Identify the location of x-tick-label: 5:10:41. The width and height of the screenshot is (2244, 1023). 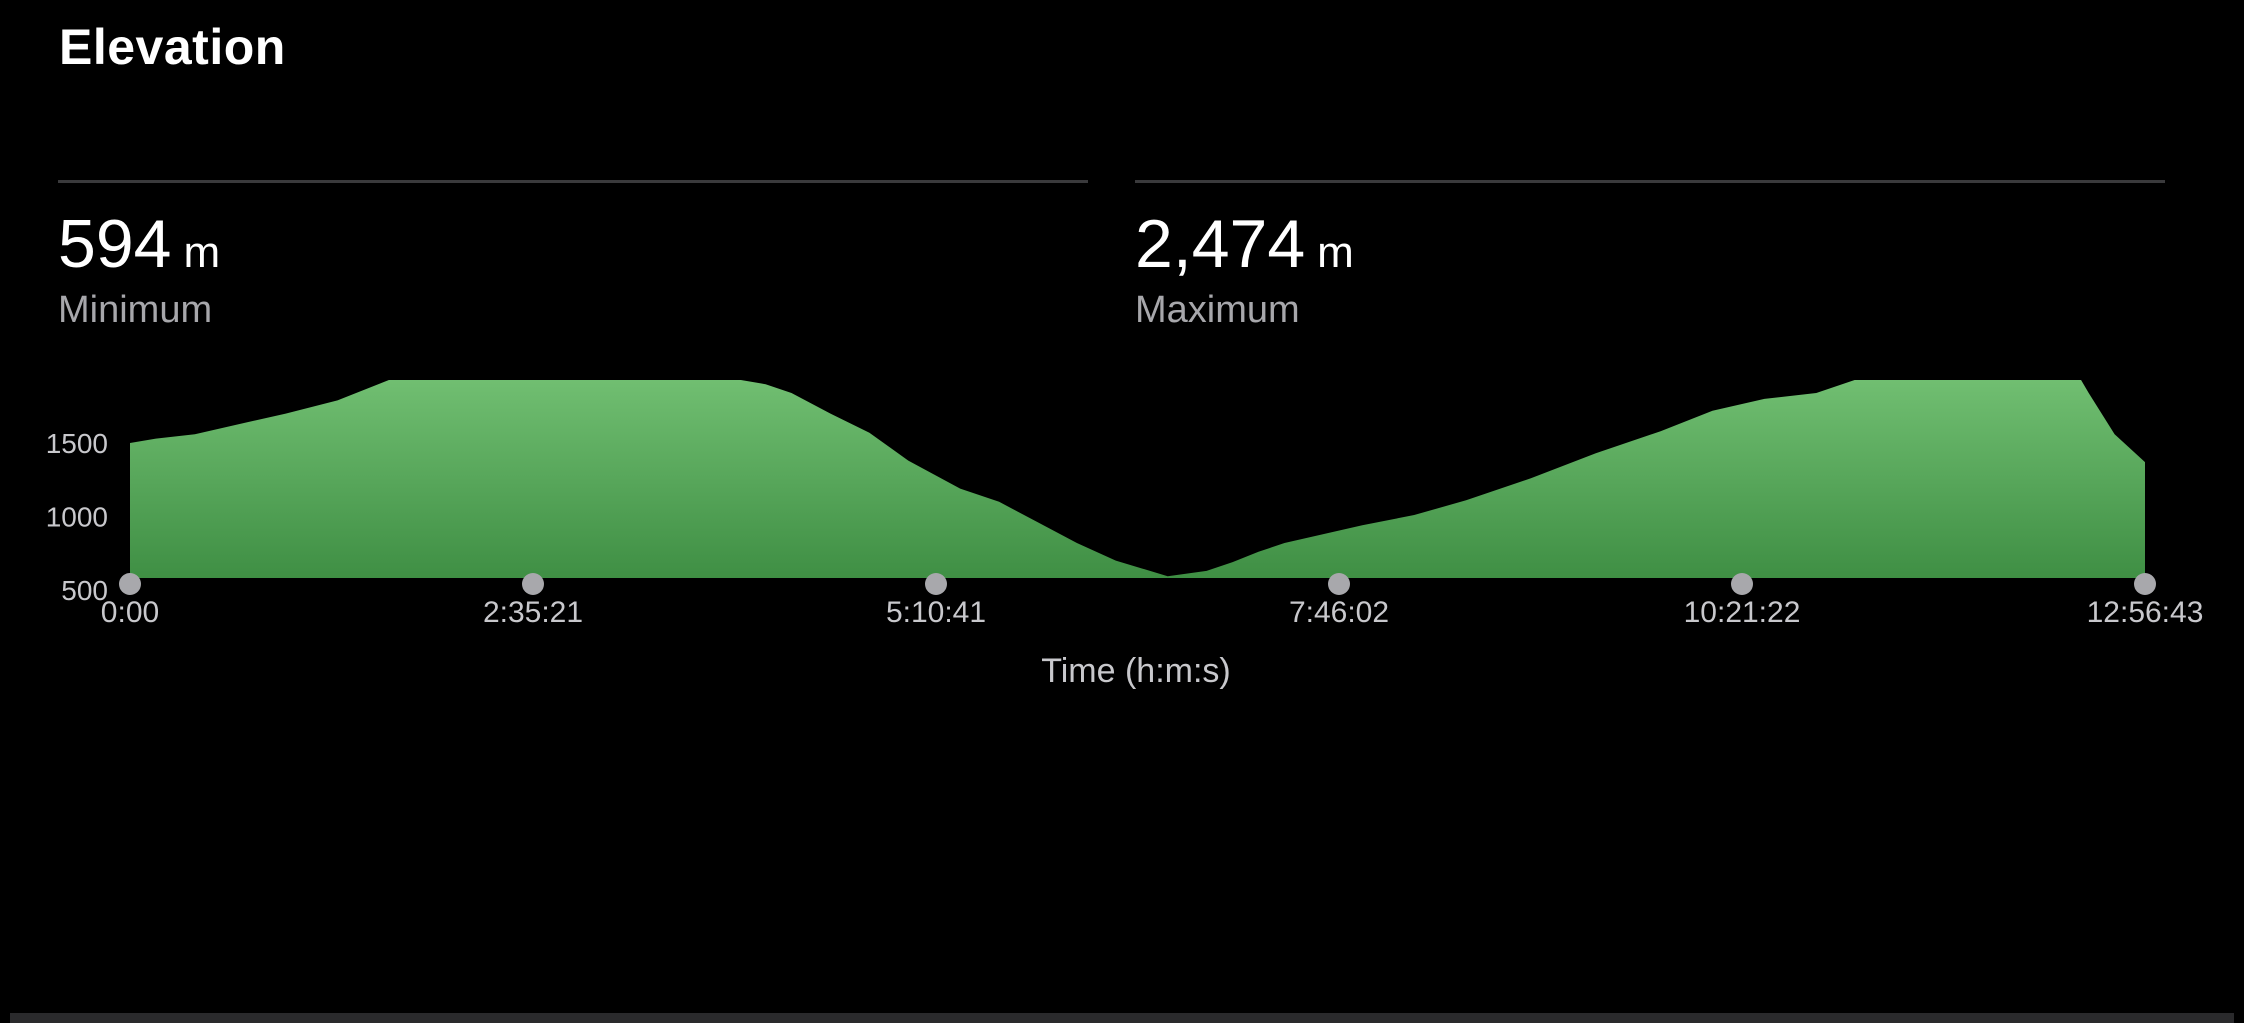
(936, 612).